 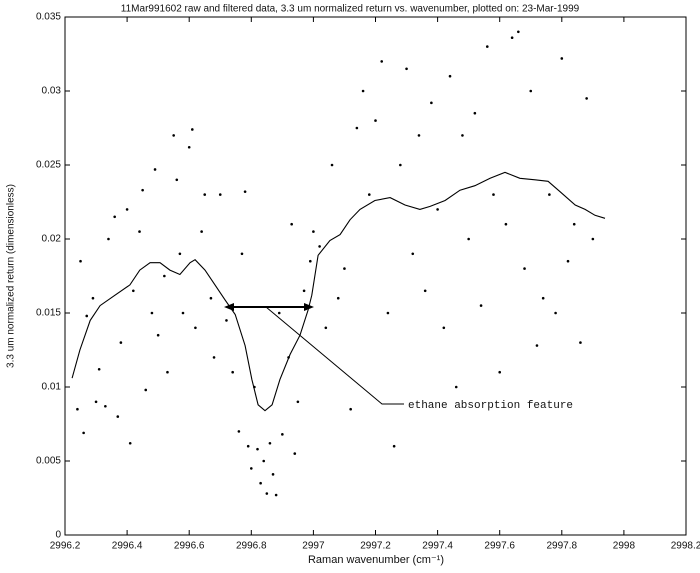 I want to click on x-tick-label: 2997, so click(x=313, y=546).